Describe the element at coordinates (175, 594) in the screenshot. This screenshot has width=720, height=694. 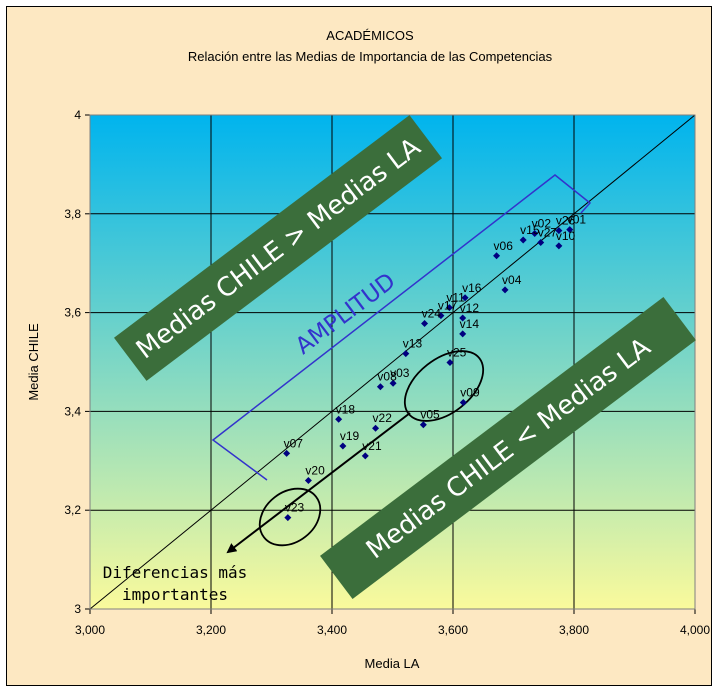
I see `note-line-2: importantes` at that location.